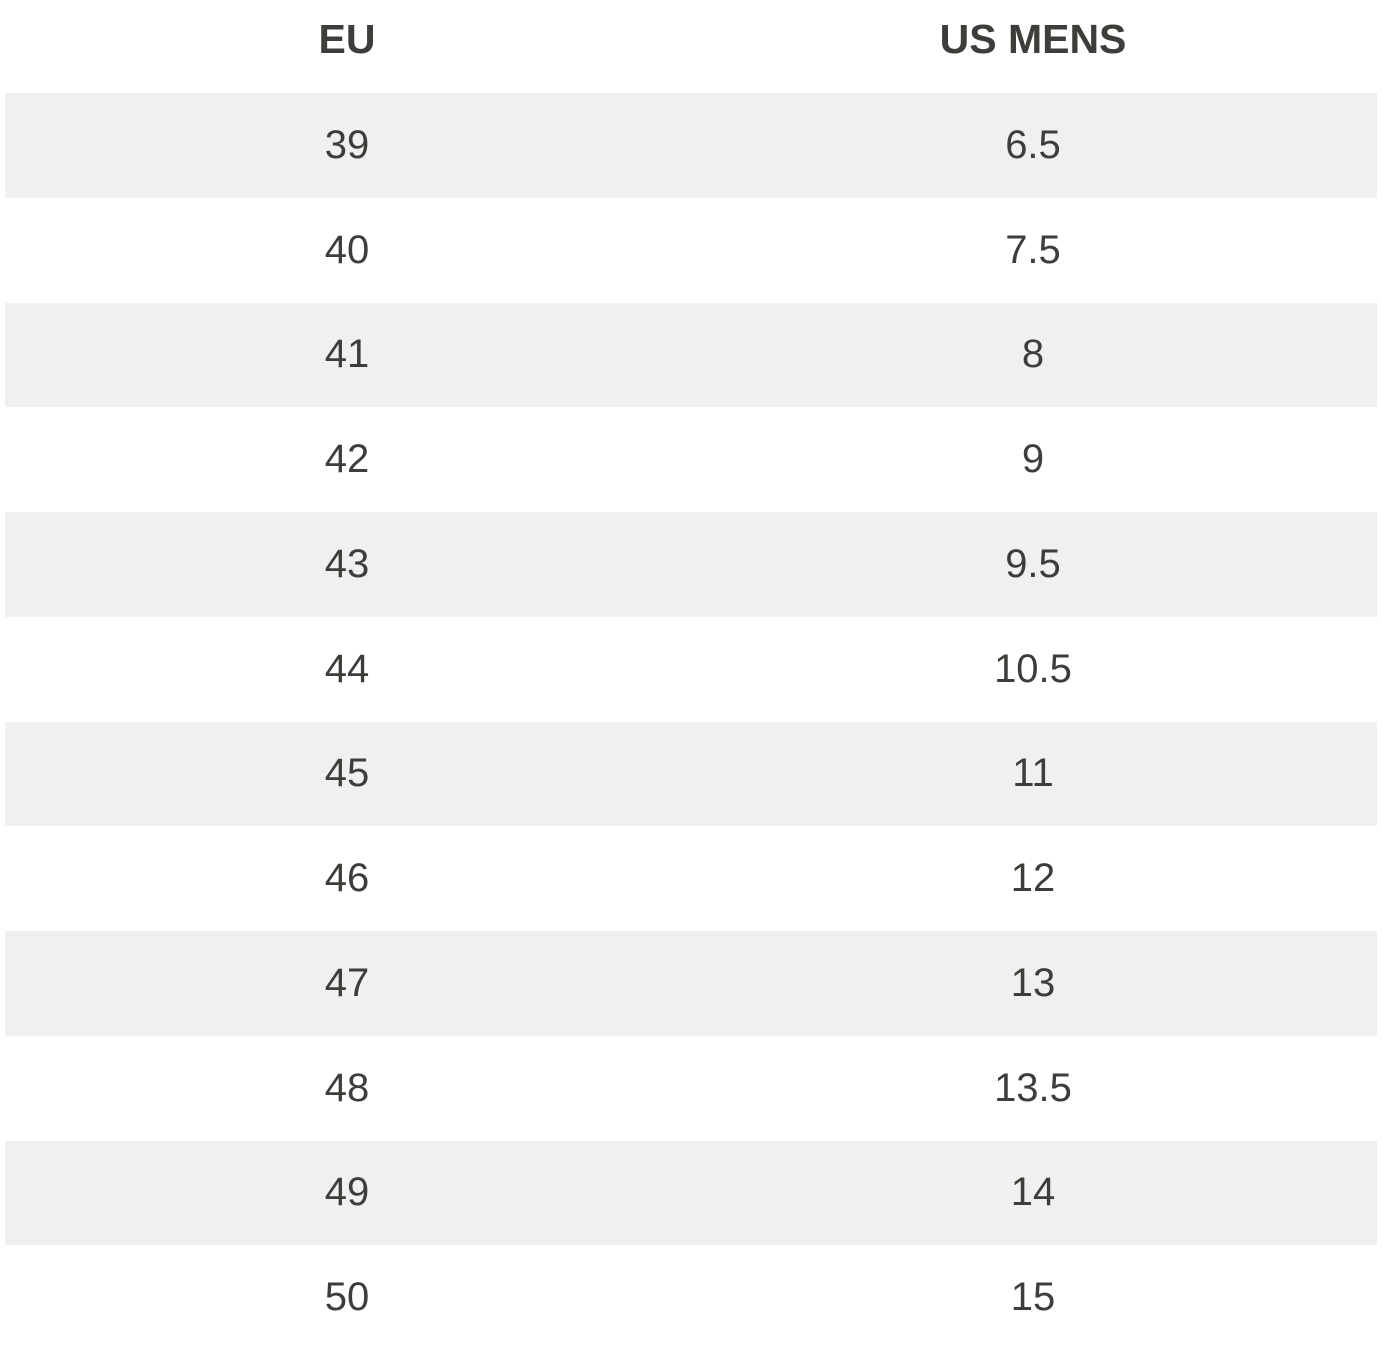 This screenshot has height=1350, width=1382. I want to click on table-cell: 49, so click(347, 1192).